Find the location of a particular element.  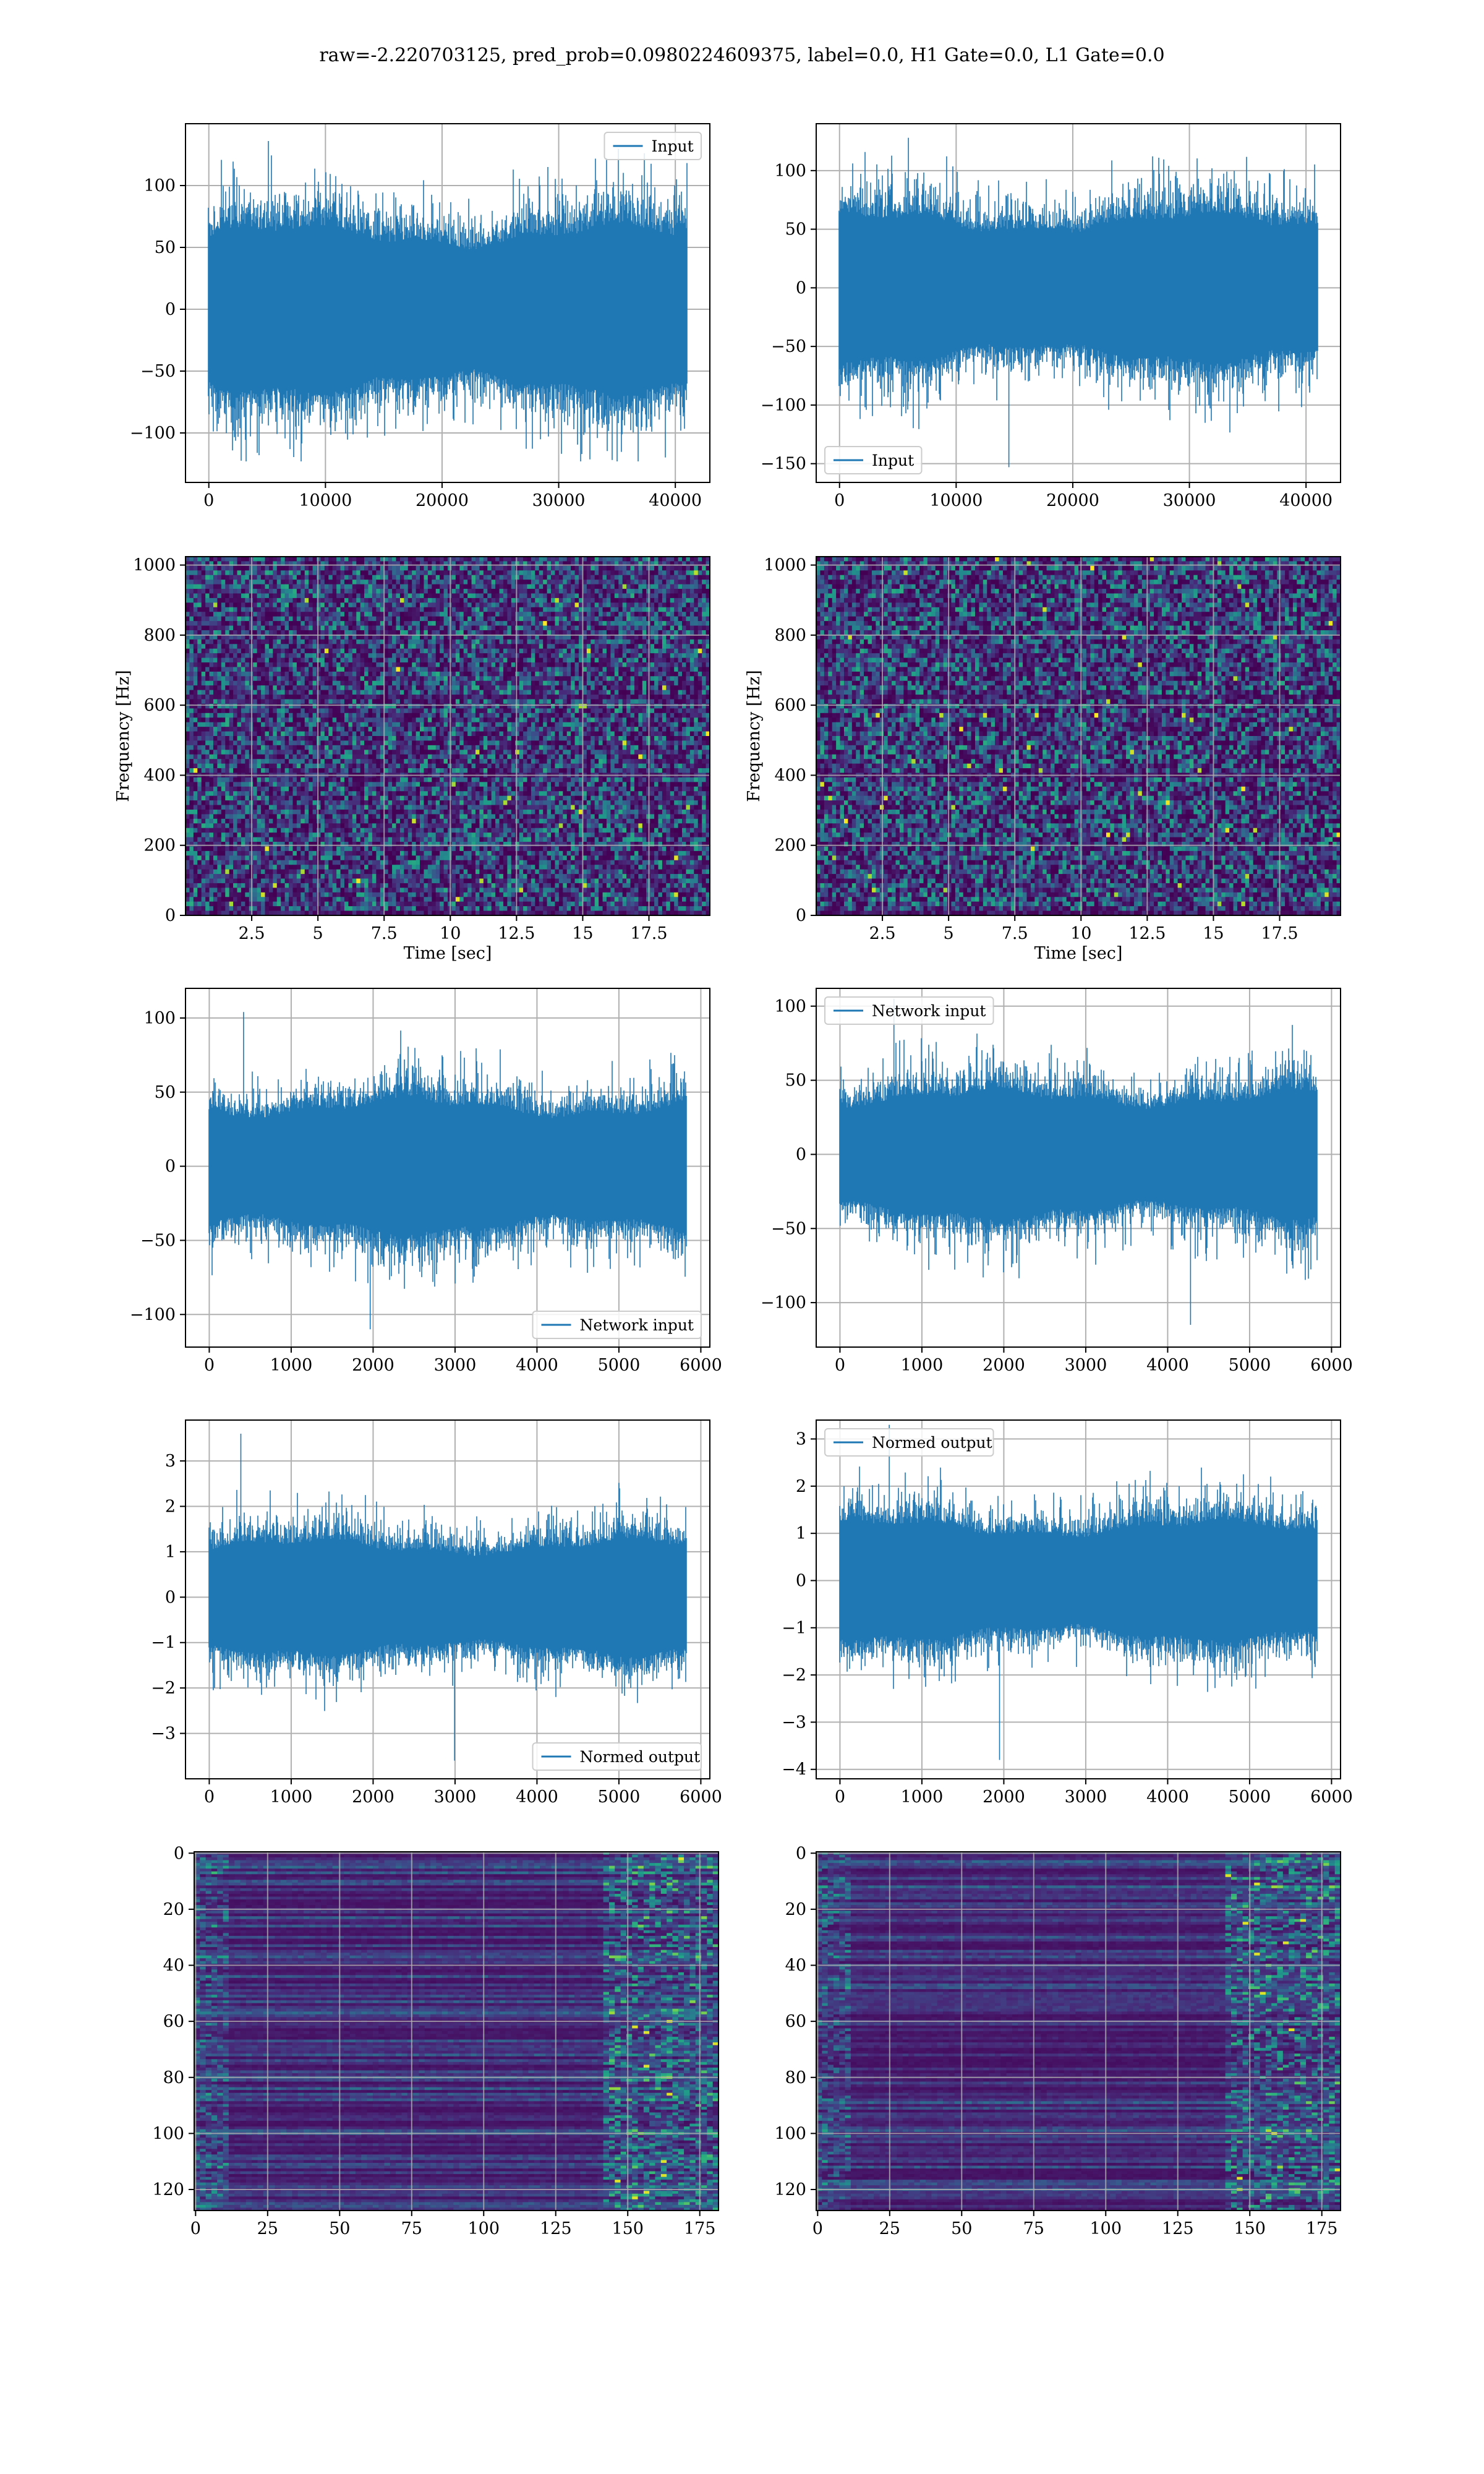

y-tick-label: 120 is located at coordinates (790, 2190).